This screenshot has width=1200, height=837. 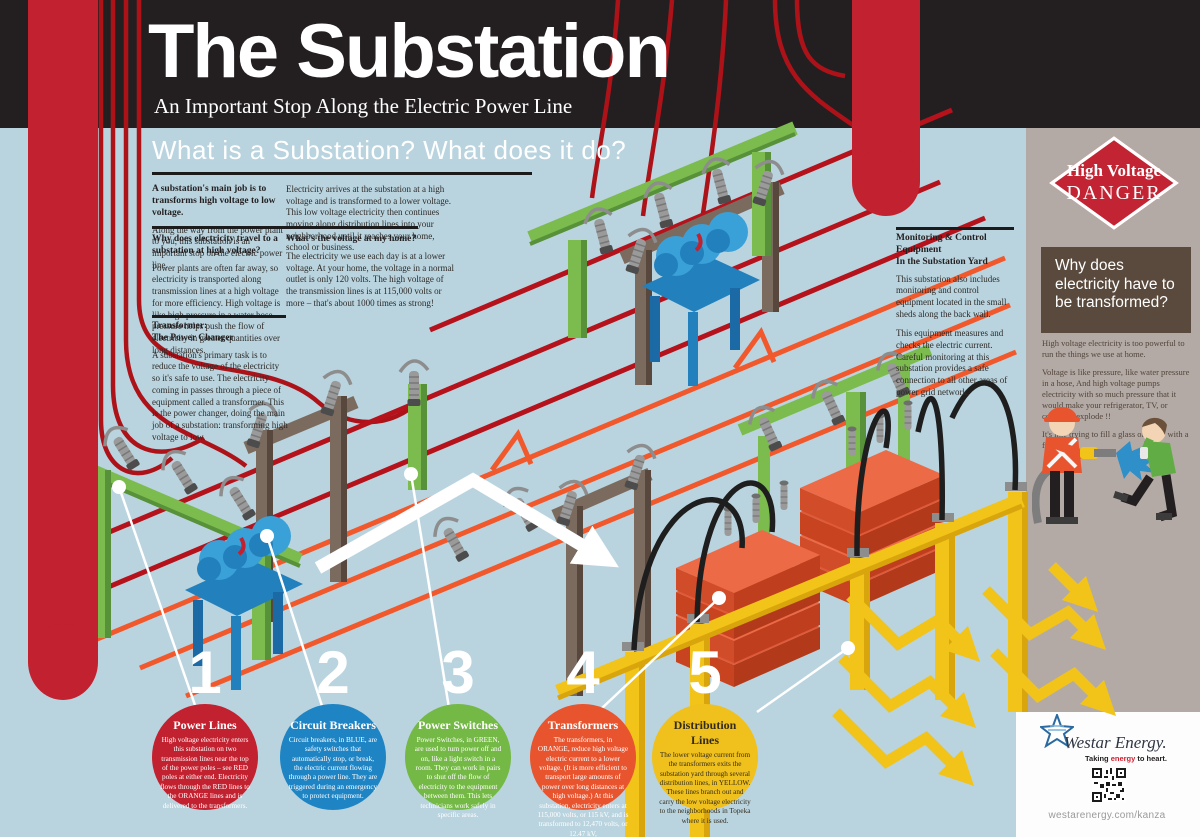 I want to click on danger-line1: High Voltage, so click(x=1114, y=170).